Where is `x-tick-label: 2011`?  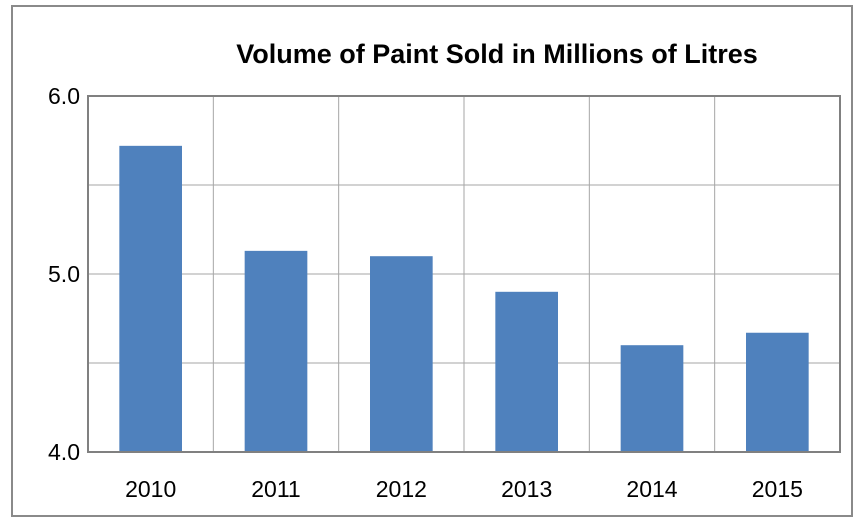 x-tick-label: 2011 is located at coordinates (275, 489).